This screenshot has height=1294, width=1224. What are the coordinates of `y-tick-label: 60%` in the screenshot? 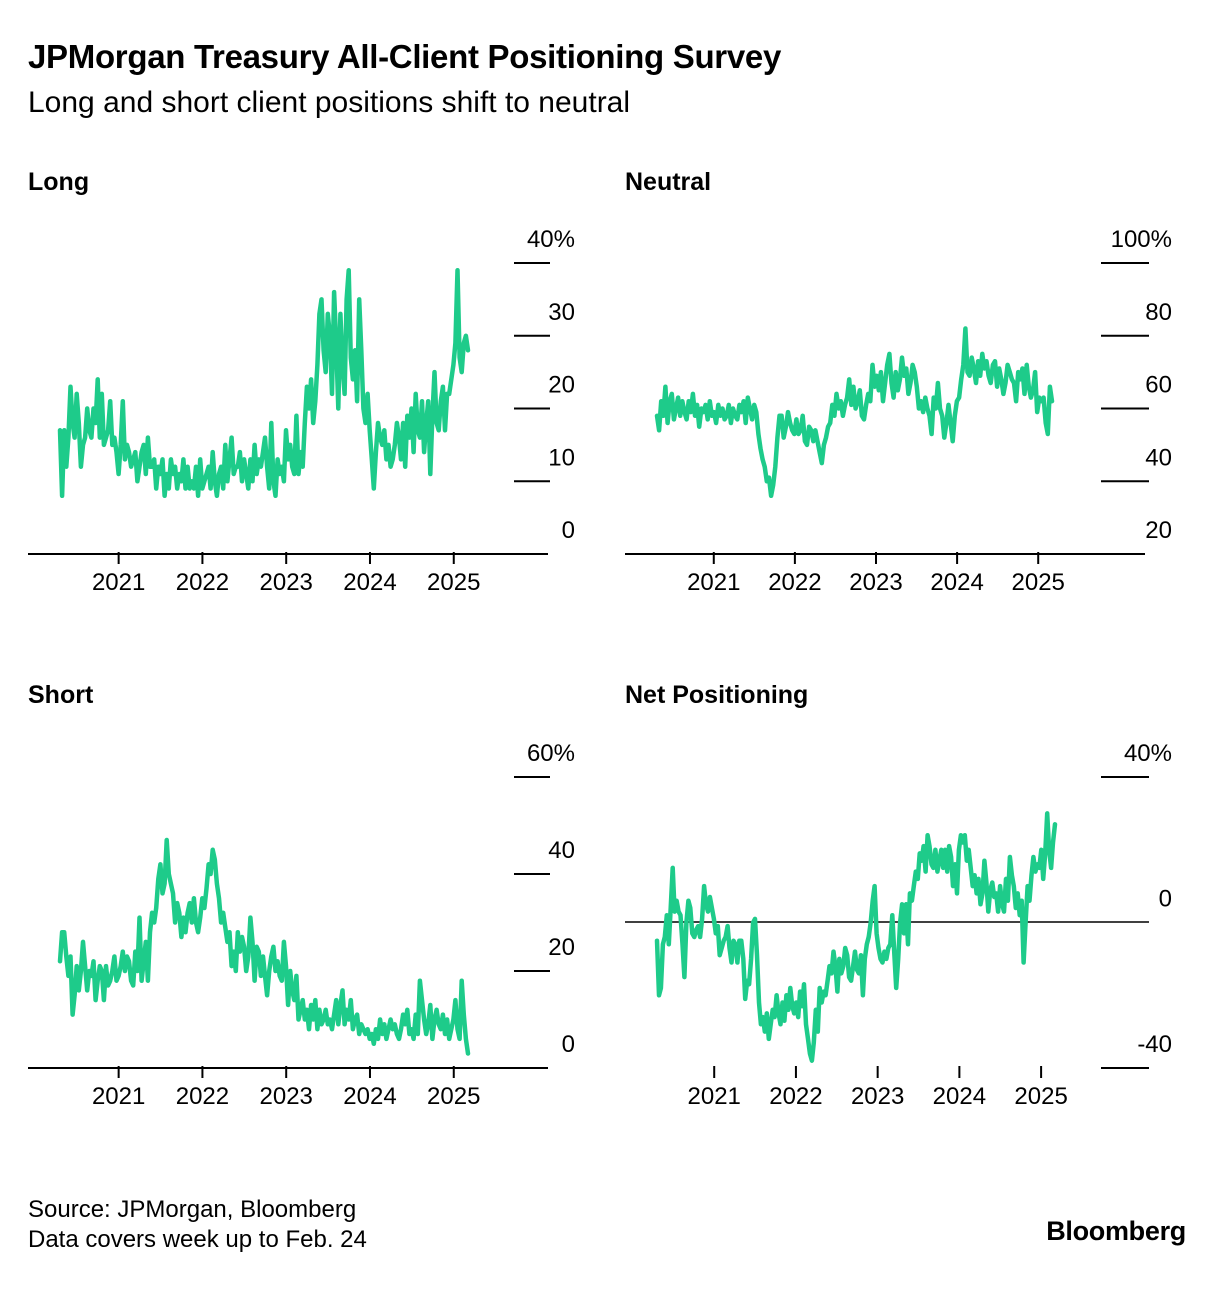 It's located at (551, 753).